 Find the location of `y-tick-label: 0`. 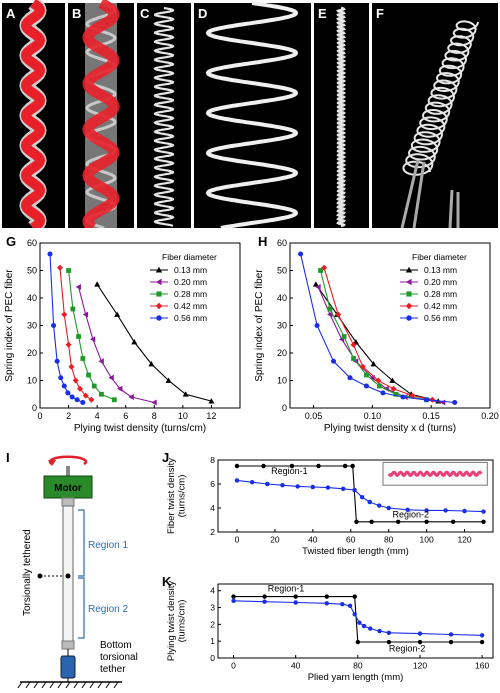

y-tick-label: 0 is located at coordinates (34, 408).